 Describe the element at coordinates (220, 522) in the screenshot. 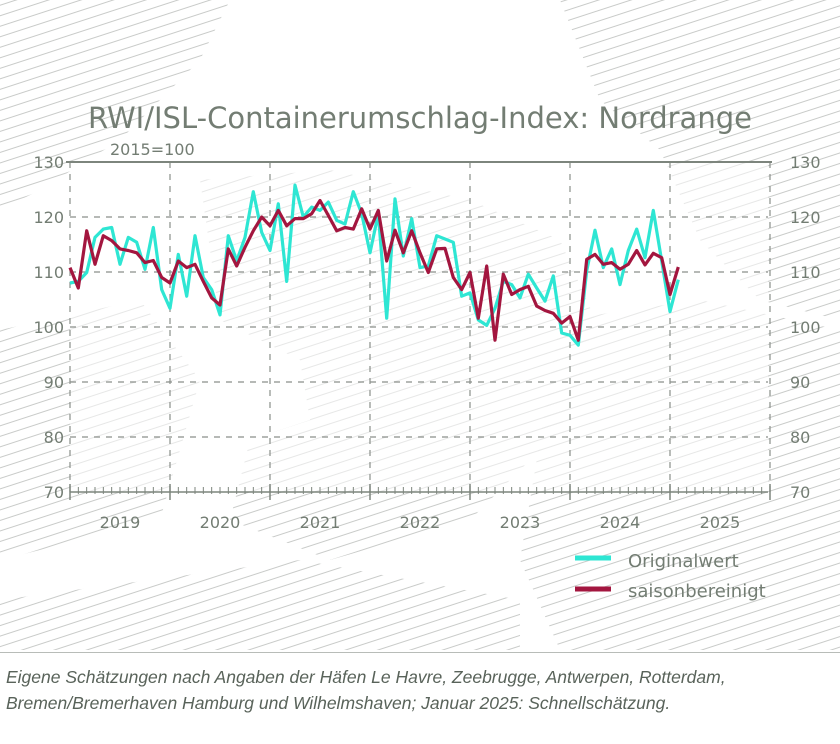

I see `x-year-label: 2020` at that location.